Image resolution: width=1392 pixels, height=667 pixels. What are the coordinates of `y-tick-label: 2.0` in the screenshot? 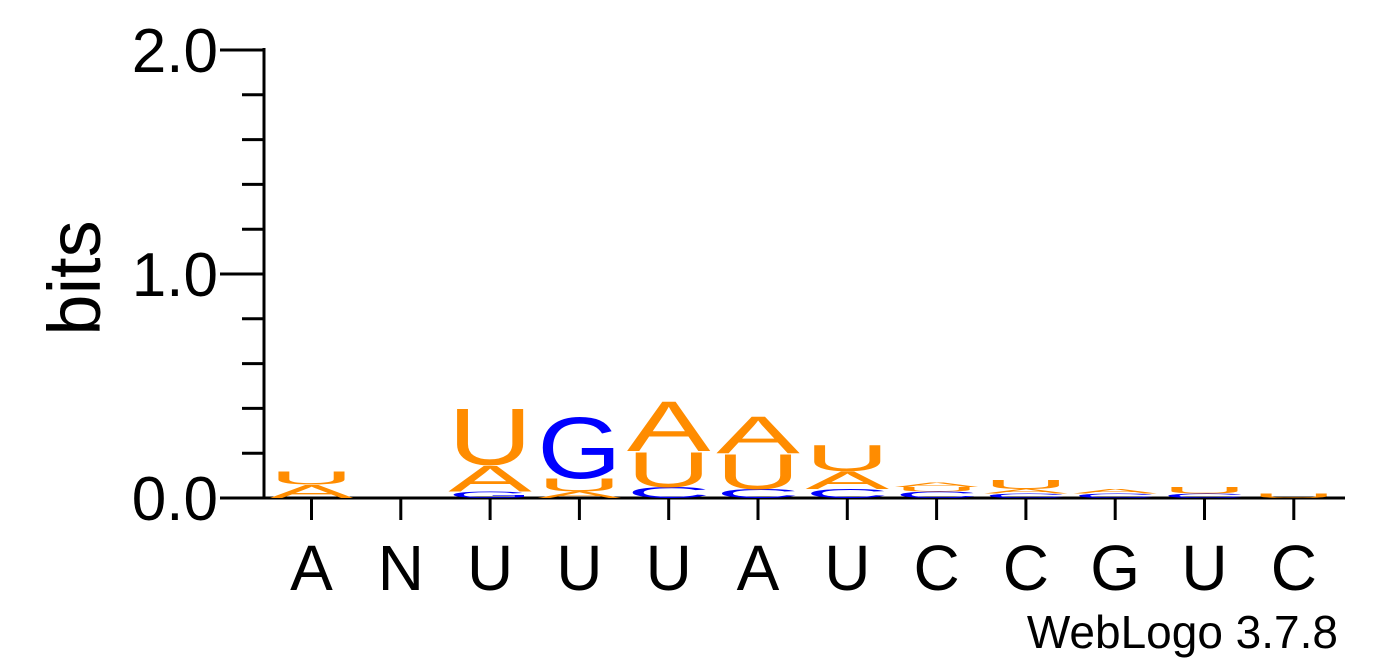 It's located at (175, 51).